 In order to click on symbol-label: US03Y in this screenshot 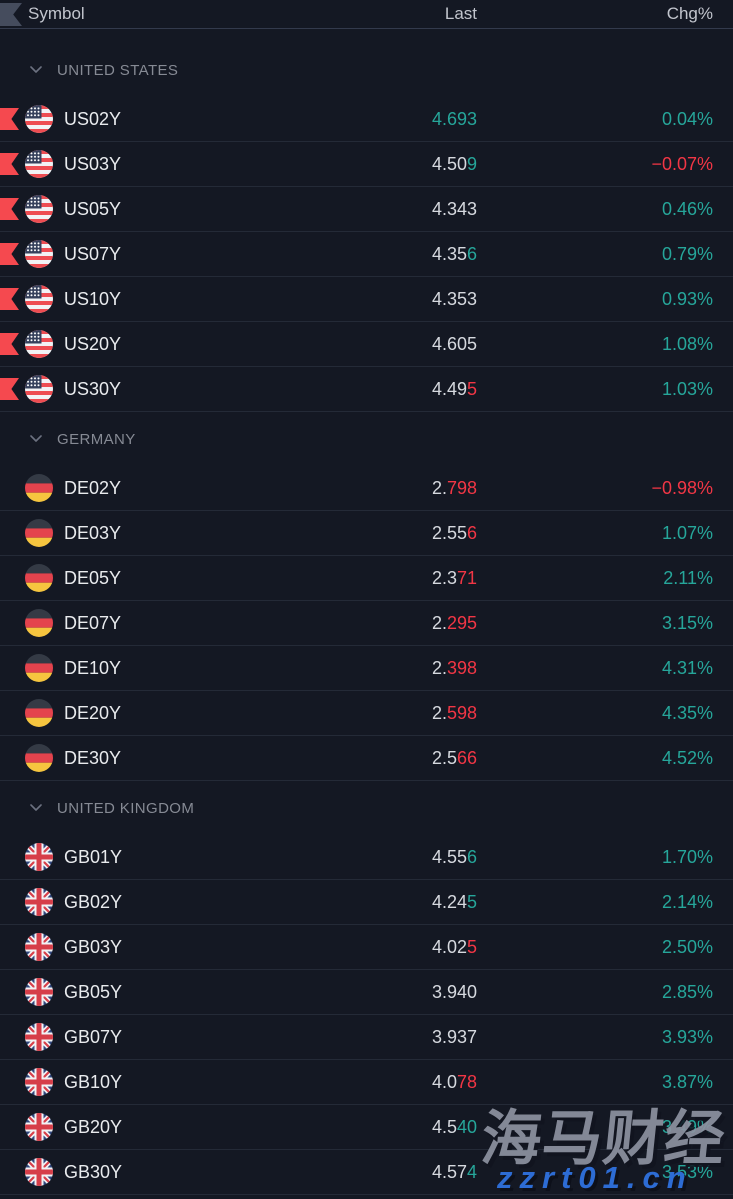, I will do `click(93, 163)`.